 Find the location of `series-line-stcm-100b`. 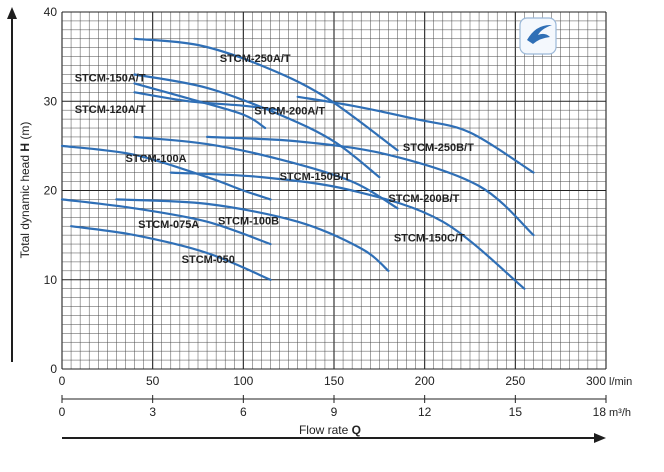

series-line-stcm-100b is located at coordinates (252, 235).